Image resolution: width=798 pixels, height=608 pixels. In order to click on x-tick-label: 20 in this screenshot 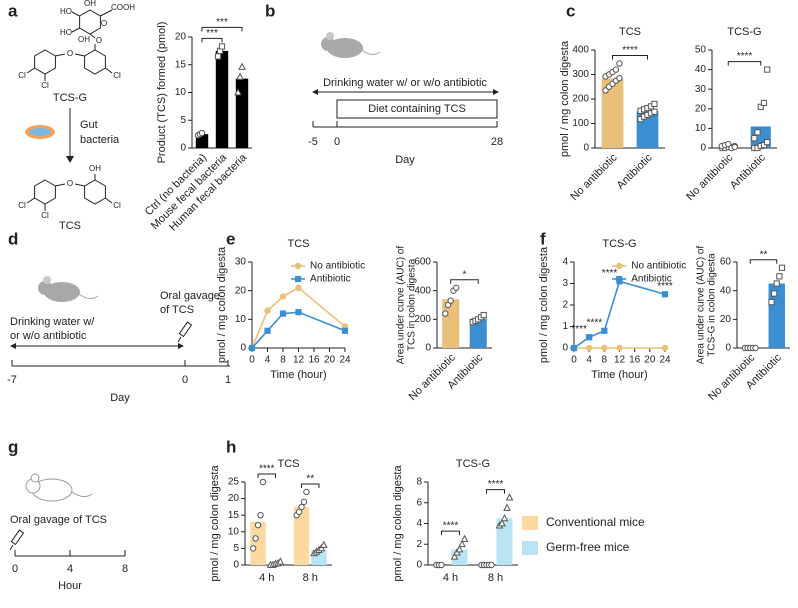, I will do `click(330, 360)`.